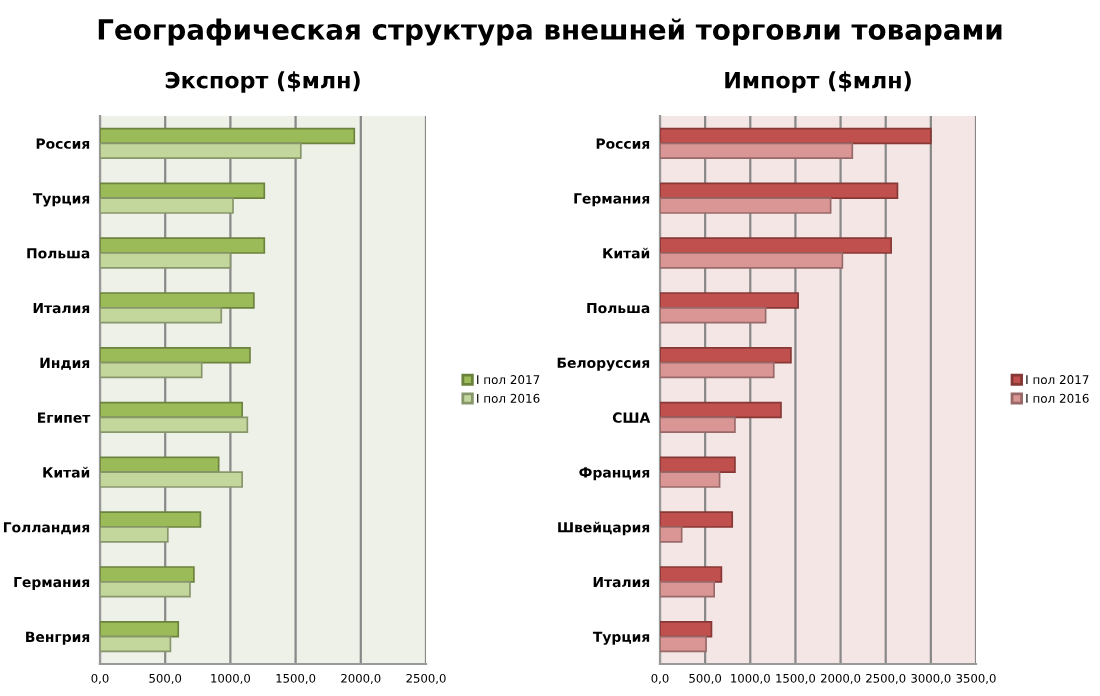 The height and width of the screenshot is (696, 1100). I want to click on chart-title: Экспорт ($млн), so click(262, 82).